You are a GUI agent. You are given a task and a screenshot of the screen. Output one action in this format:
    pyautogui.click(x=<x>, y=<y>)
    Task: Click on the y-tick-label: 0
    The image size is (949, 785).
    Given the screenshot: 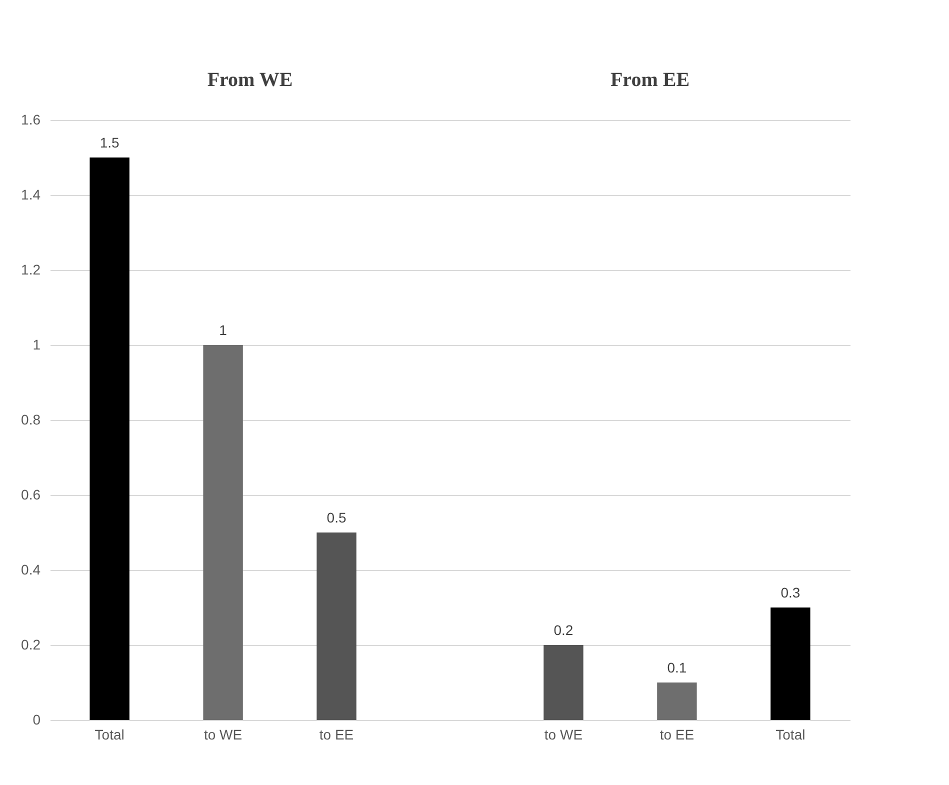 What is the action you would take?
    pyautogui.click(x=36, y=720)
    